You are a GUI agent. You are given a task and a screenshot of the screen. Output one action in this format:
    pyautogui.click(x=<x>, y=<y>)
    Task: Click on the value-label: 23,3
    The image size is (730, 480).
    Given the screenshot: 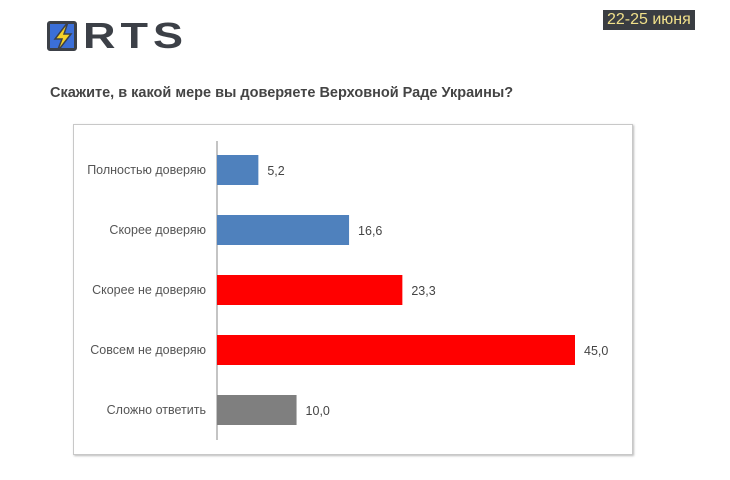 What is the action you would take?
    pyautogui.click(x=423, y=291)
    